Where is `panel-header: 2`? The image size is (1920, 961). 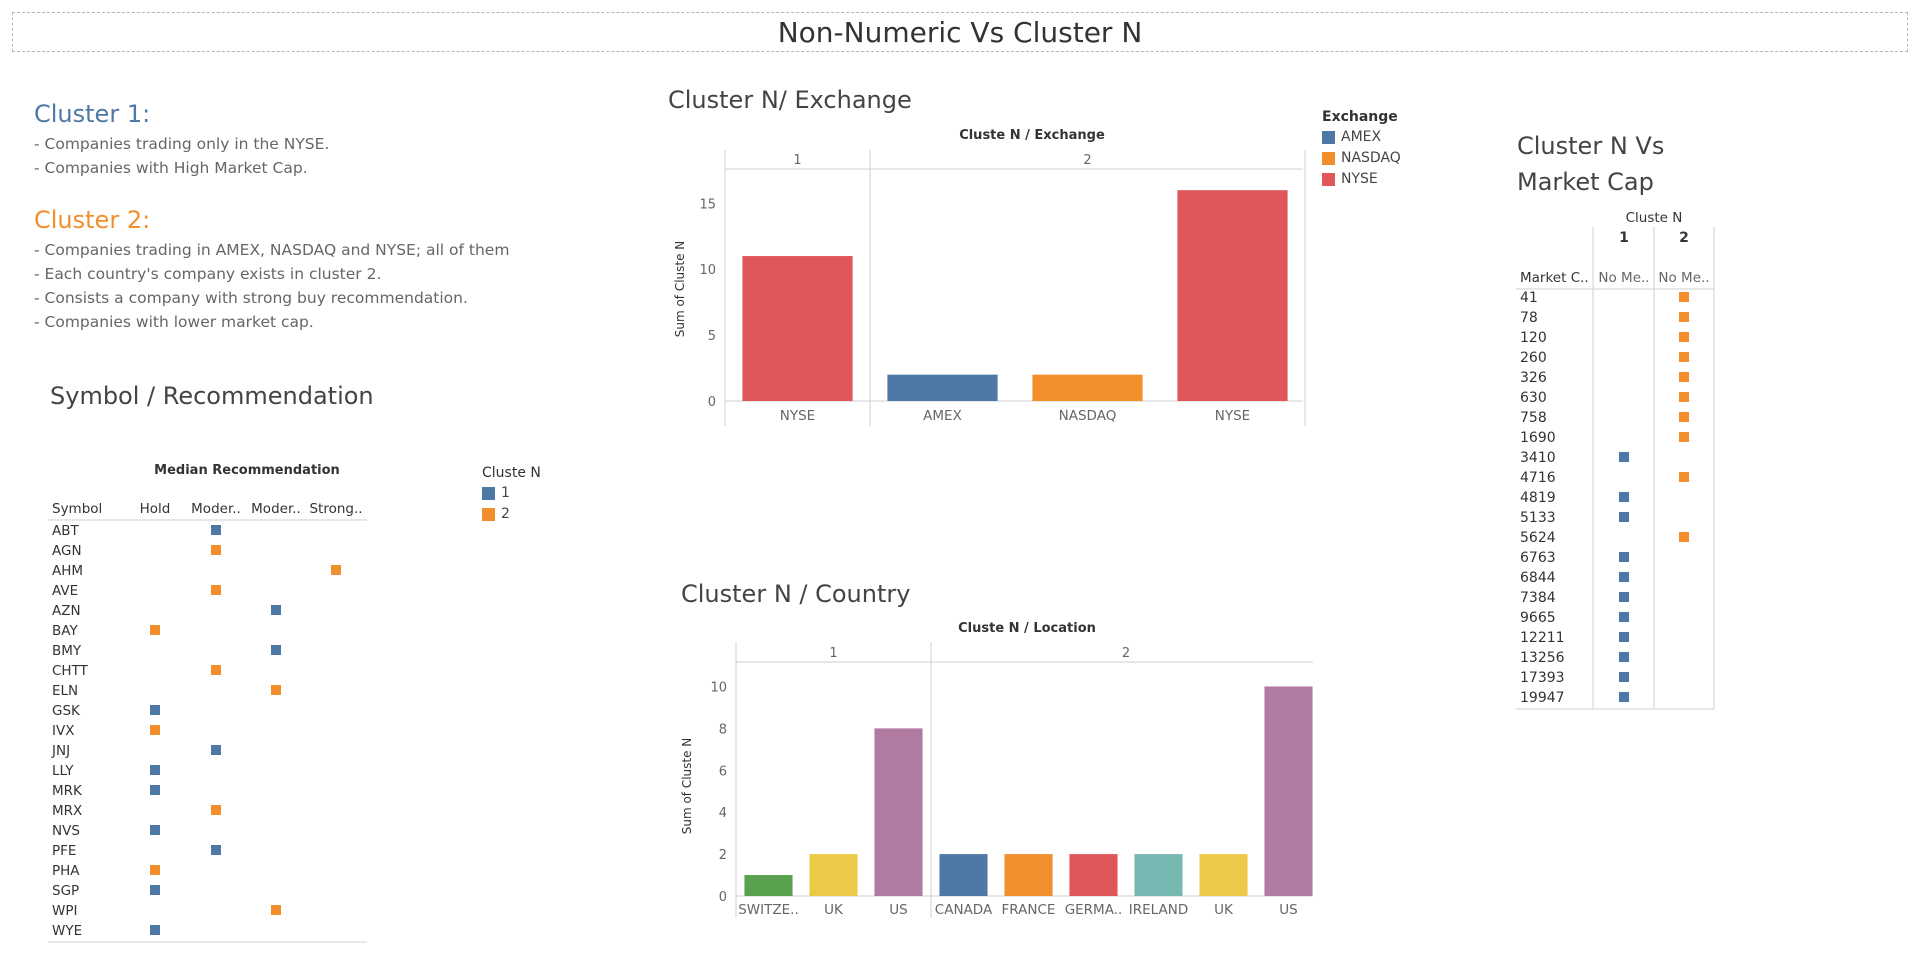
panel-header: 2 is located at coordinates (1087, 160).